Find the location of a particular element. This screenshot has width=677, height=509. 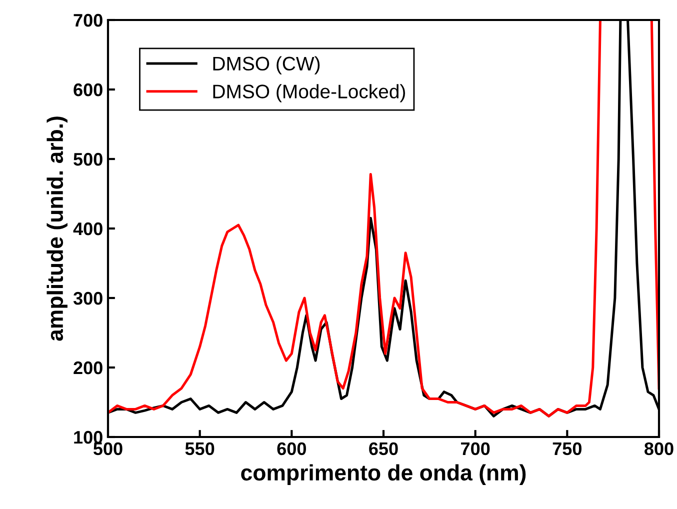

y-tick-label: 700 is located at coordinates (88, 20).